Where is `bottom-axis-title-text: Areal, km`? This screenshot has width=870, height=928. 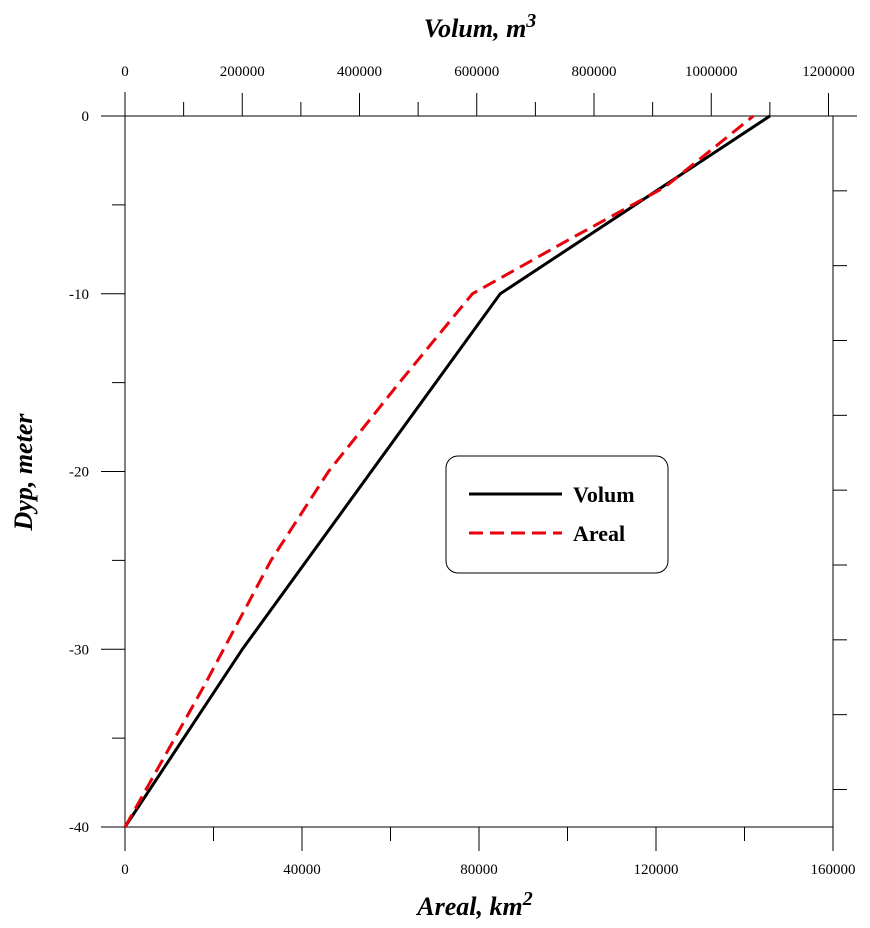
bottom-axis-title-text: Areal, km is located at coordinates (468, 906).